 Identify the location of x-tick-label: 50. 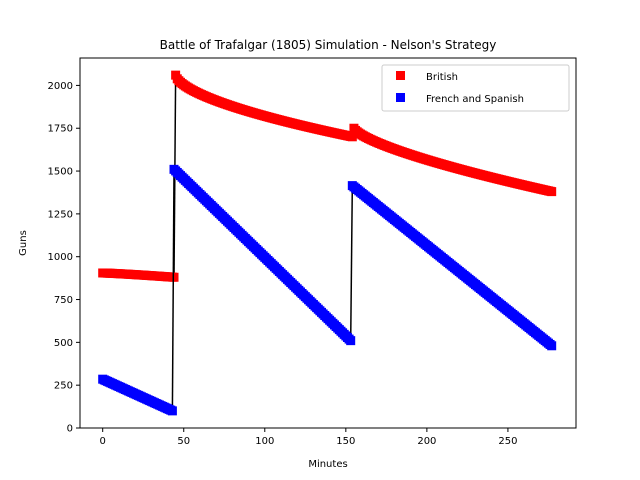
(183, 441).